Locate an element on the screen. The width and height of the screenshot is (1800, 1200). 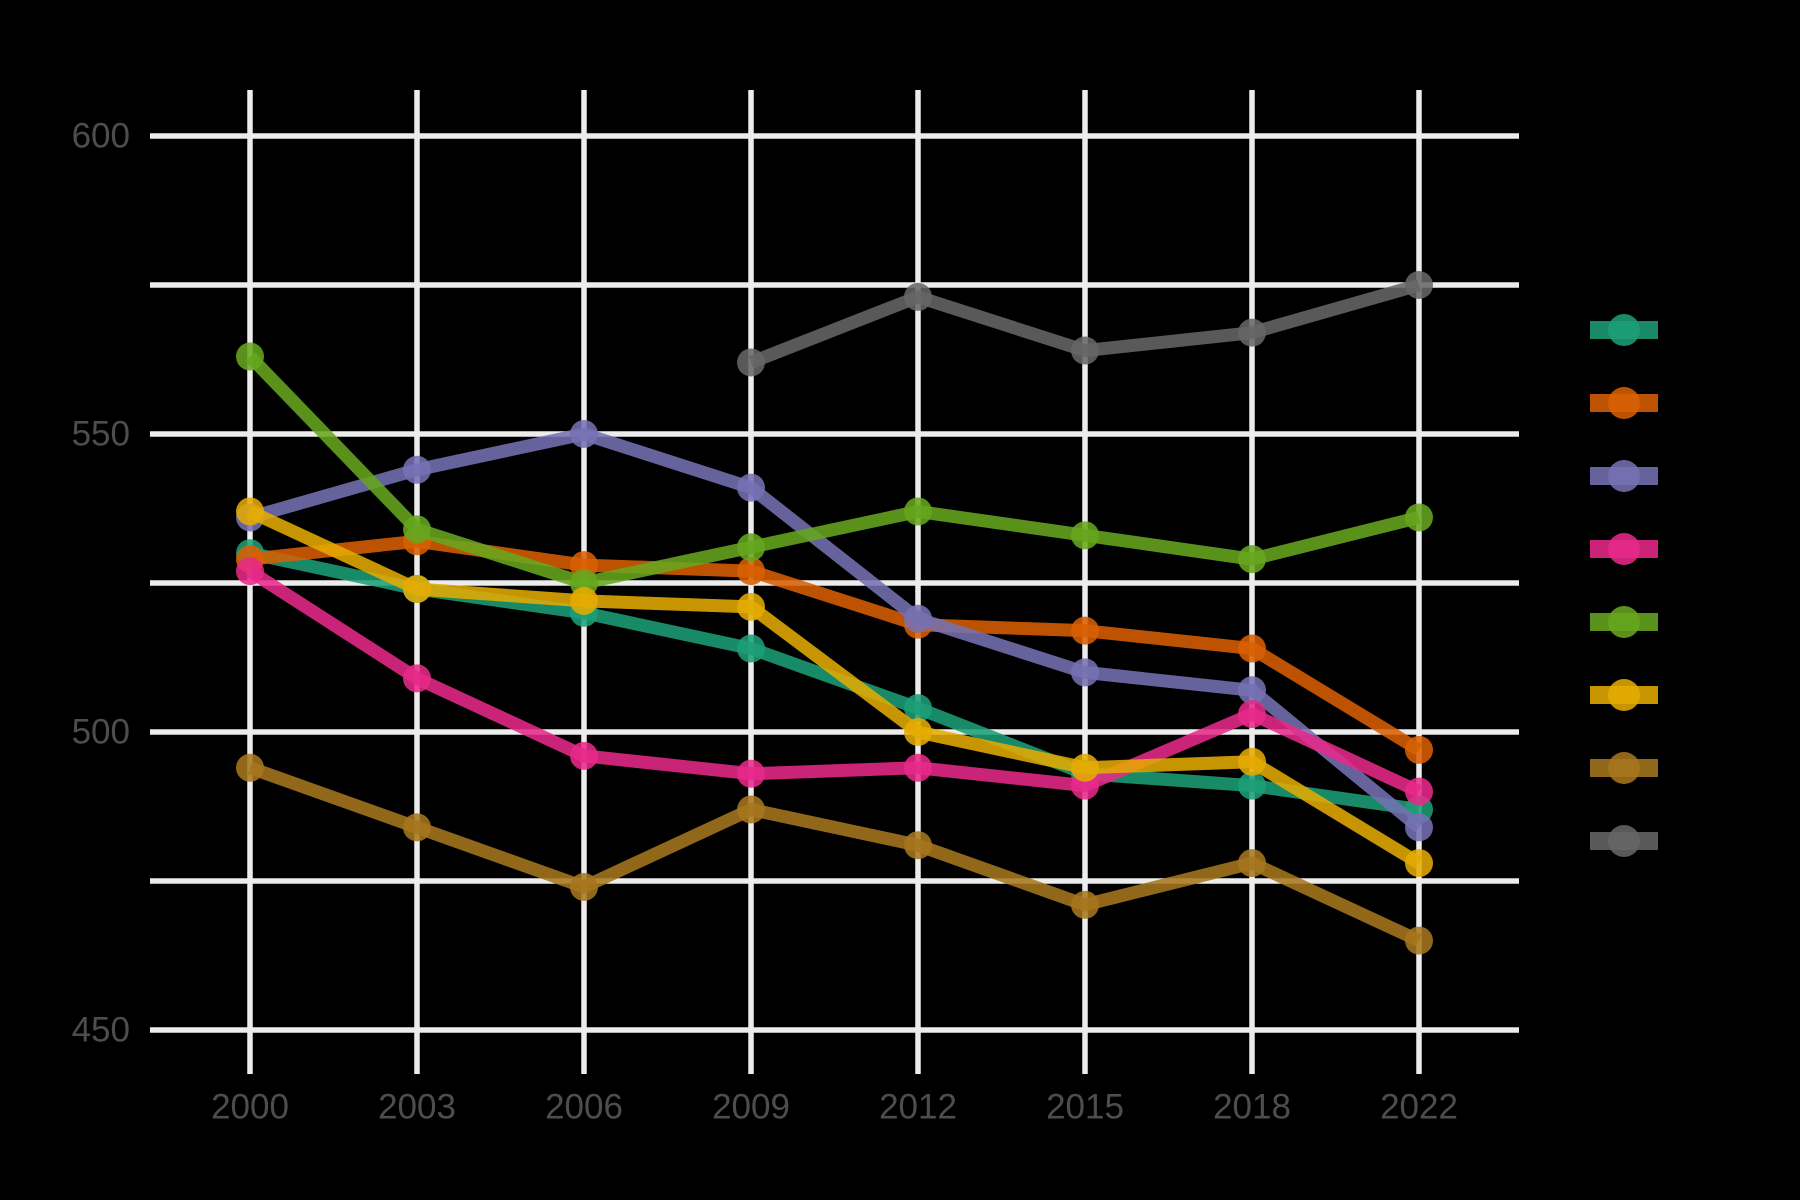
green-series-line is located at coordinates (833, 471).